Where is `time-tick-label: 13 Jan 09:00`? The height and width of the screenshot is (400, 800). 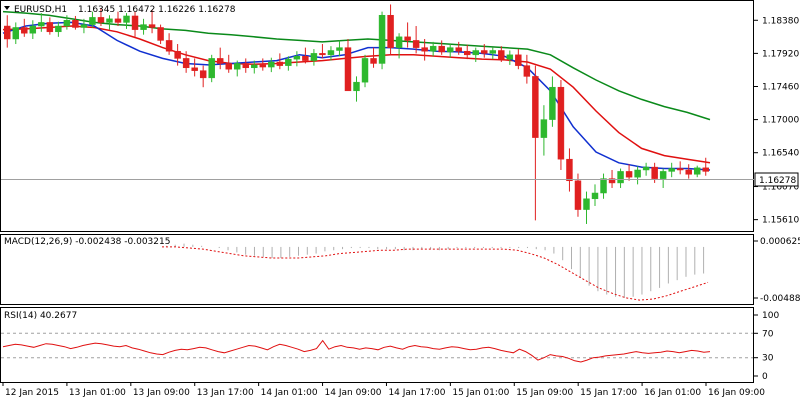
time-tick-label: 13 Jan 09:00 is located at coordinates (161, 393).